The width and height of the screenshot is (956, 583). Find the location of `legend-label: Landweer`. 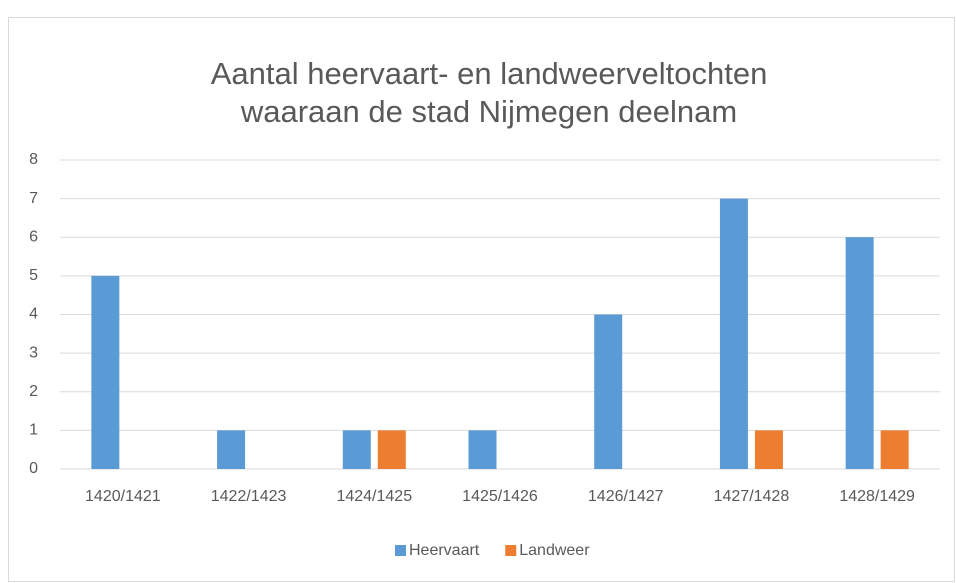

legend-label: Landweer is located at coordinates (554, 550).